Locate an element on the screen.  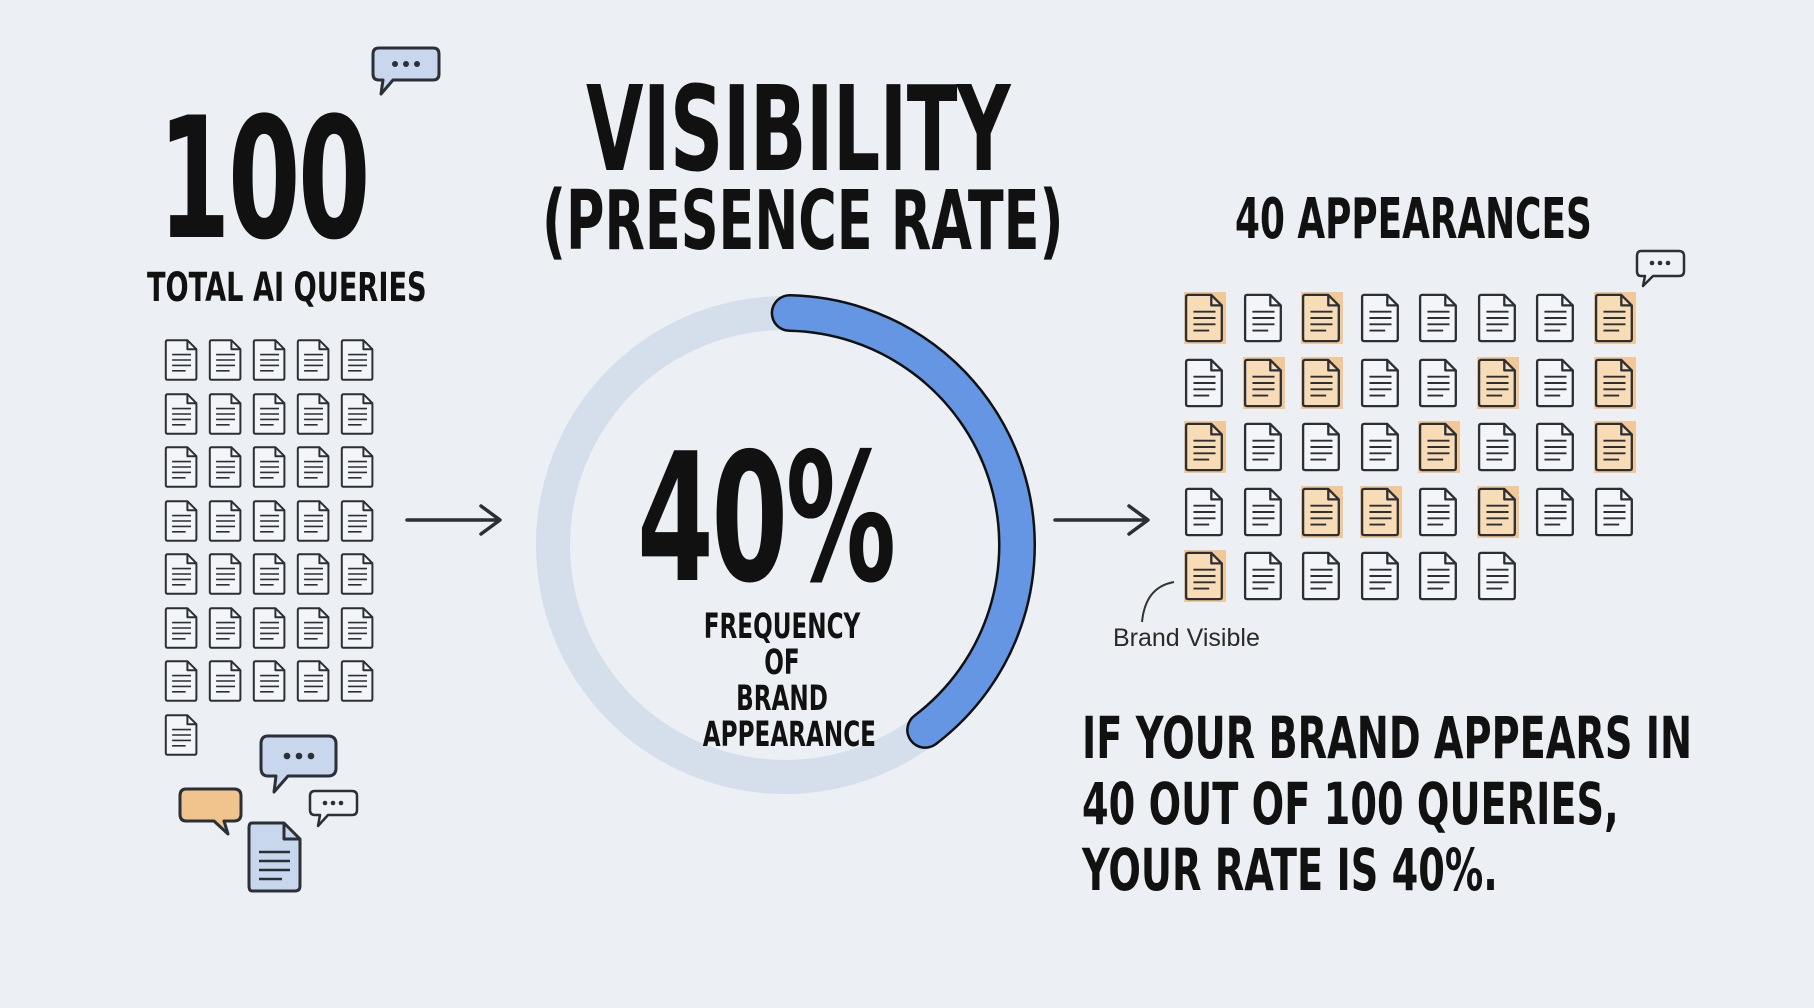
presence-rate-percent: 40% is located at coordinates (766, 518).